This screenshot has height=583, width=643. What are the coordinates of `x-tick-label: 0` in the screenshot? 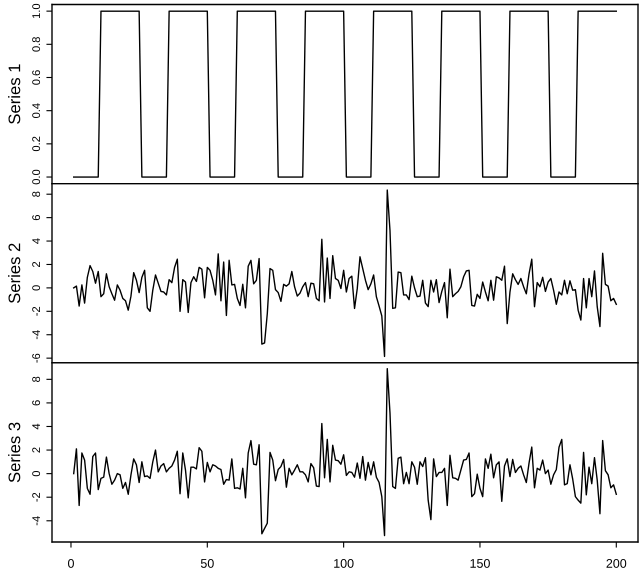 It's located at (71, 563).